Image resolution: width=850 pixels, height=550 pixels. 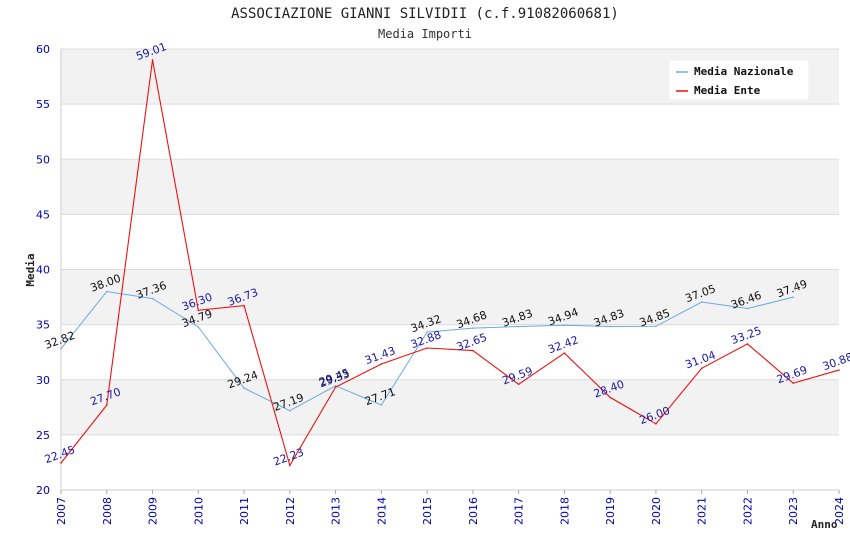 I want to click on x-tick-label: 2017, so click(x=519, y=511).